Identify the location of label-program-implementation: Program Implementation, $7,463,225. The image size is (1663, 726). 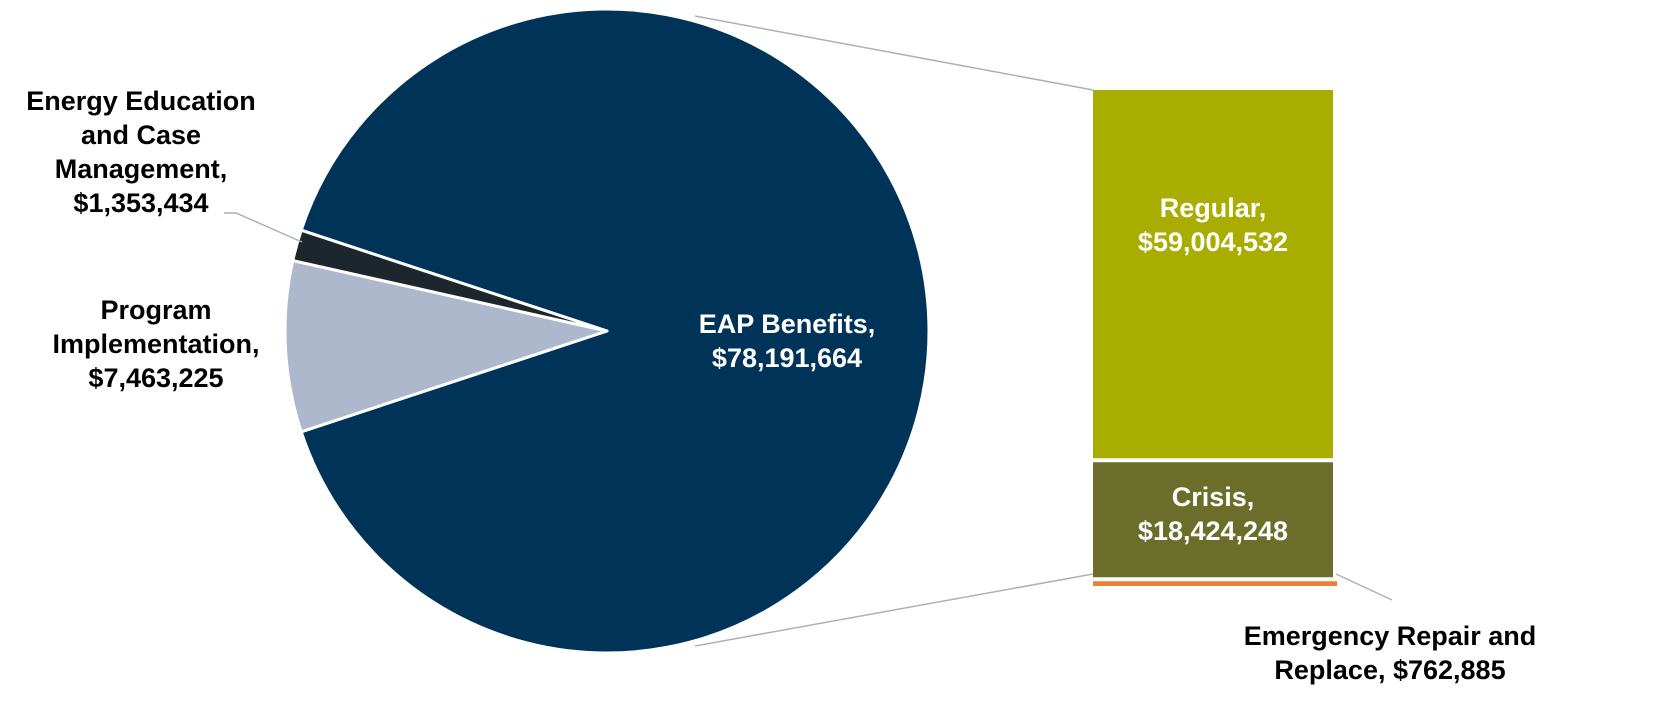
(155, 344).